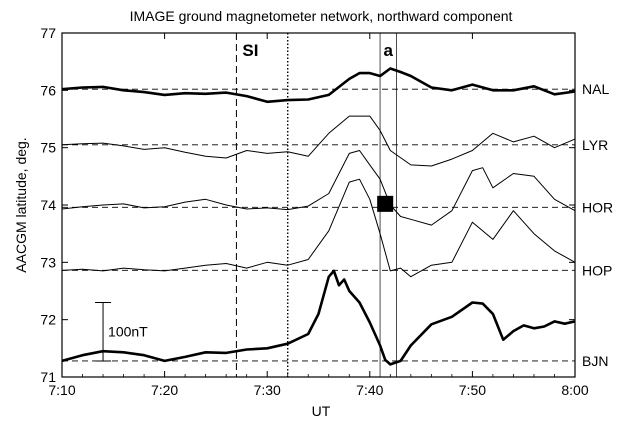 The width and height of the screenshot is (630, 422). I want to click on marker-layer, so click(385, 203).